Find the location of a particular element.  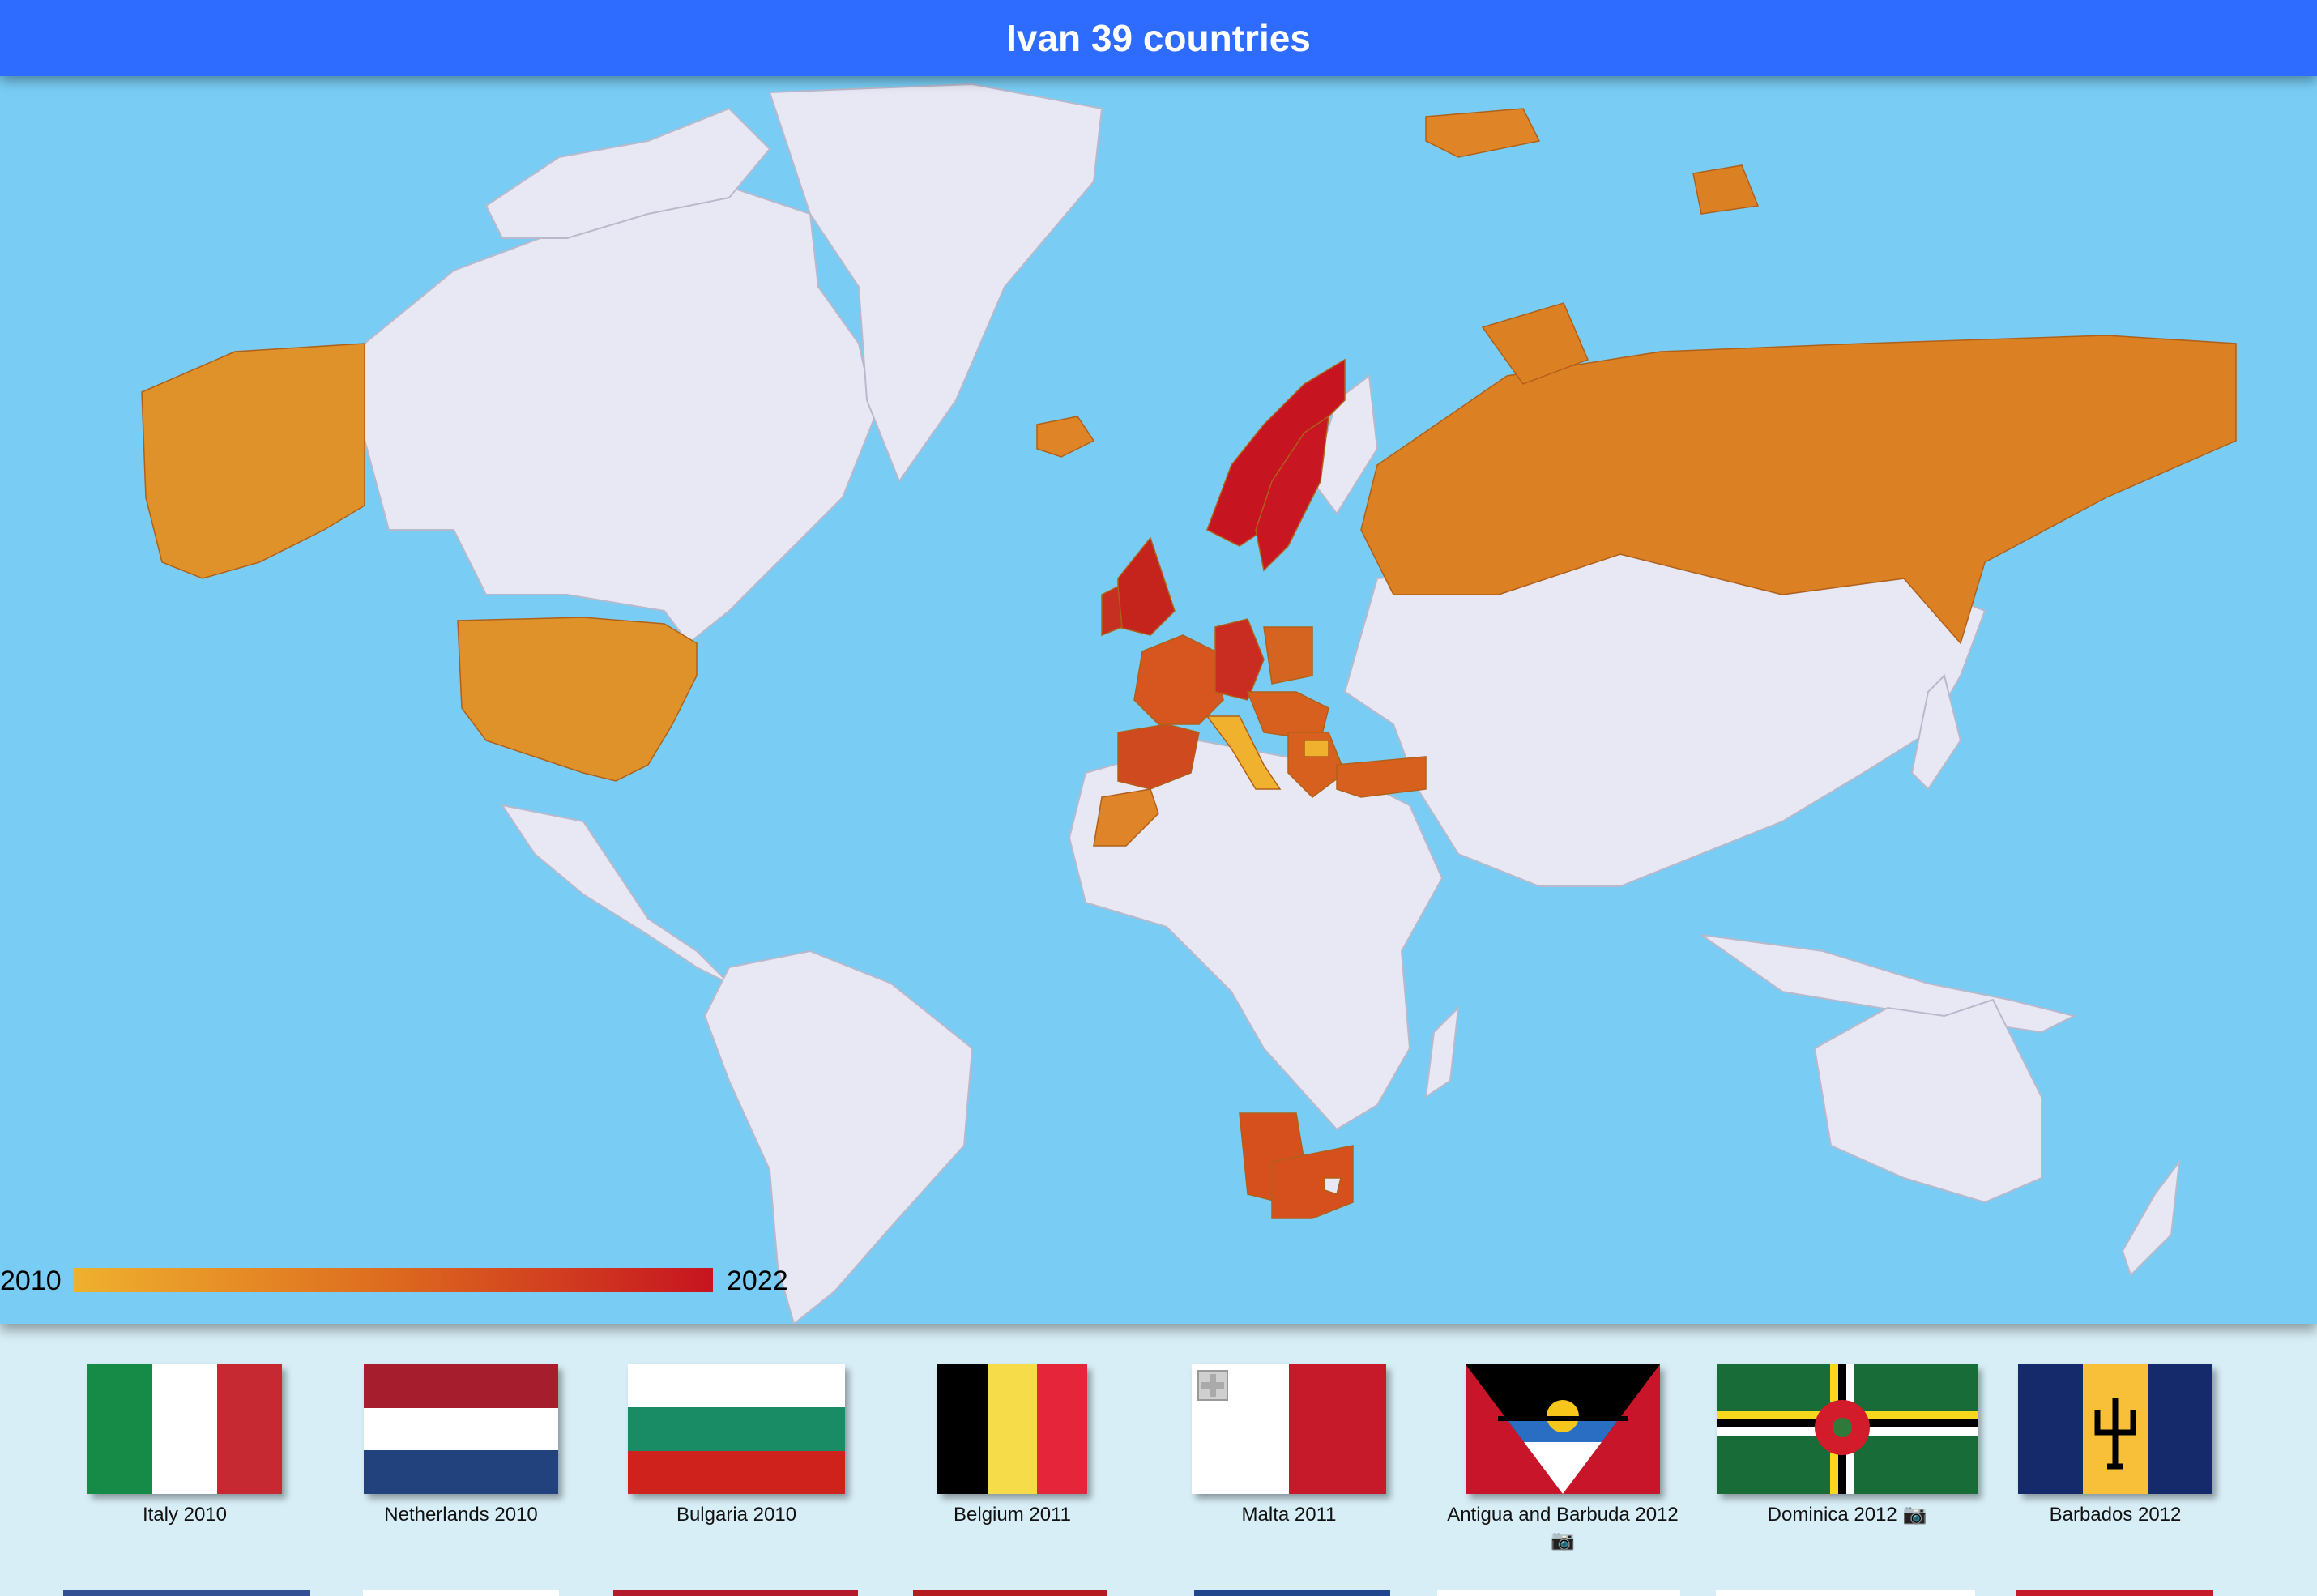

flag-caption: Belgium 2011 is located at coordinates (1012, 1515).